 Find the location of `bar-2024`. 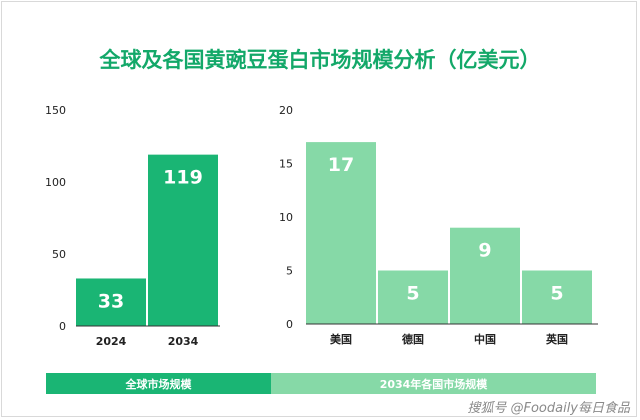

bar-2024 is located at coordinates (111, 302).